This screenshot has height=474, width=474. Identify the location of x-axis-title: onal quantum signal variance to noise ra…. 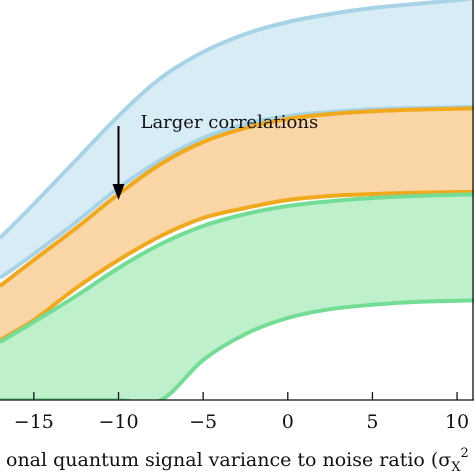
(237, 460).